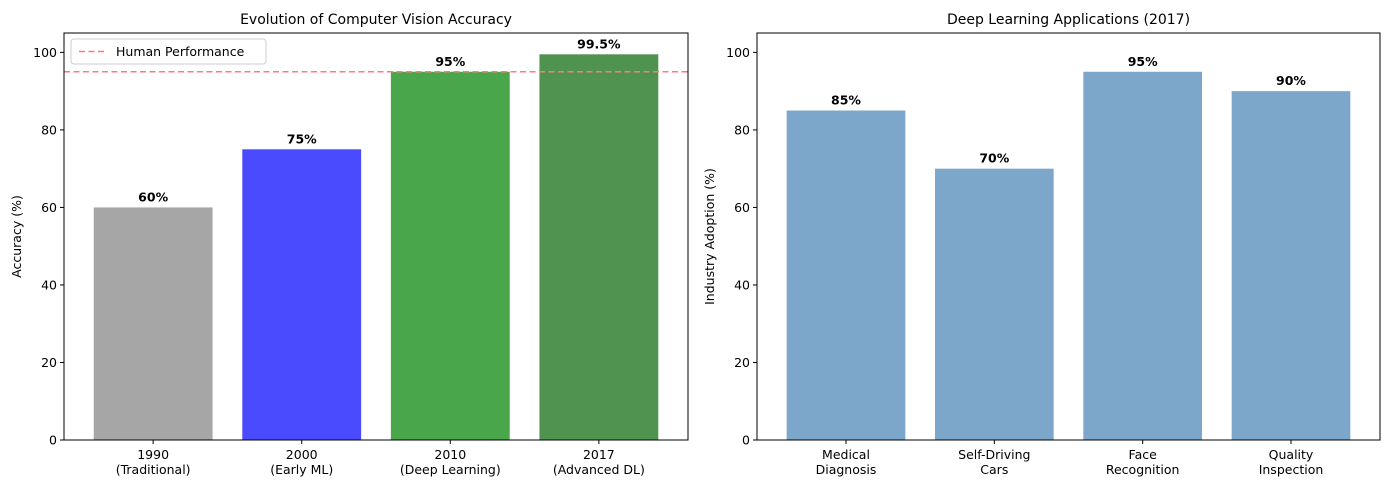 This screenshot has height=494, width=1389. I want to click on bar-value-label: 99.5%, so click(599, 43).